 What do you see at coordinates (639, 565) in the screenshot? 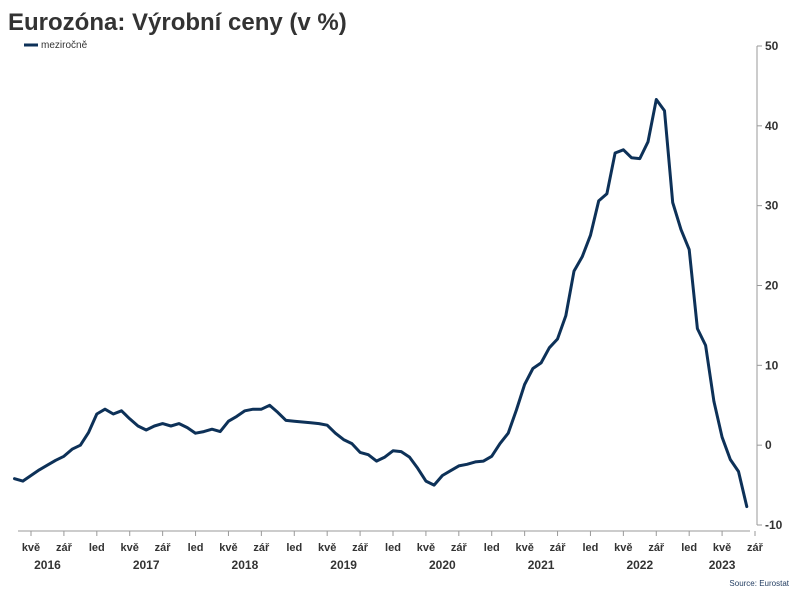
I see `x-year-label: 2022` at bounding box center [639, 565].